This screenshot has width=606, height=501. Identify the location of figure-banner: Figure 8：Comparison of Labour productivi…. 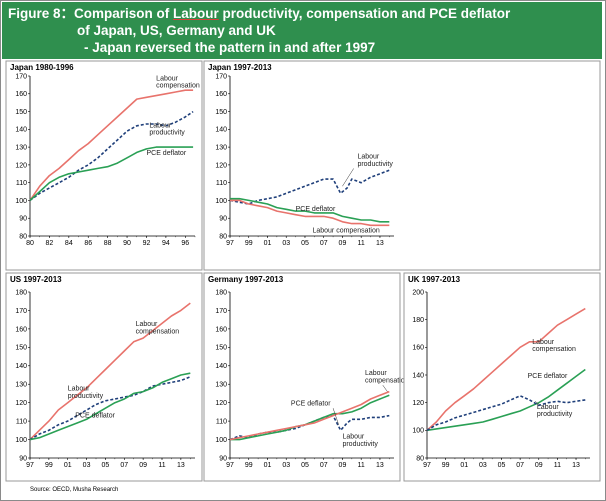
(302, 30).